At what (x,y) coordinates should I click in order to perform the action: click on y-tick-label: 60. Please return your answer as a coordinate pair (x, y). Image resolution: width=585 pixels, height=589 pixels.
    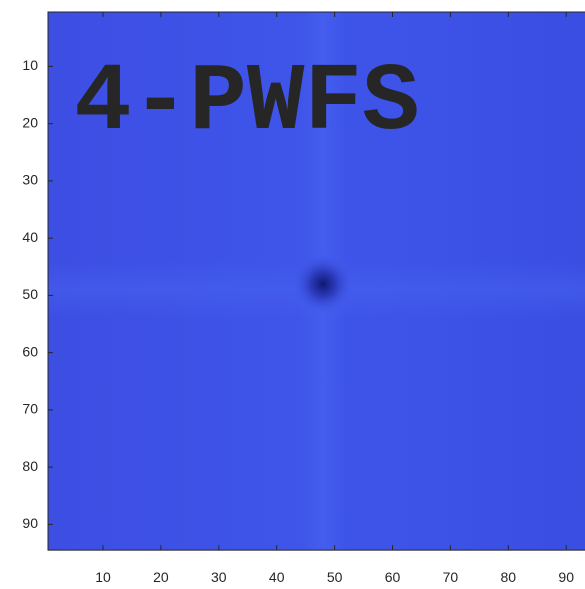
    Looking at the image, I should click on (30, 351).